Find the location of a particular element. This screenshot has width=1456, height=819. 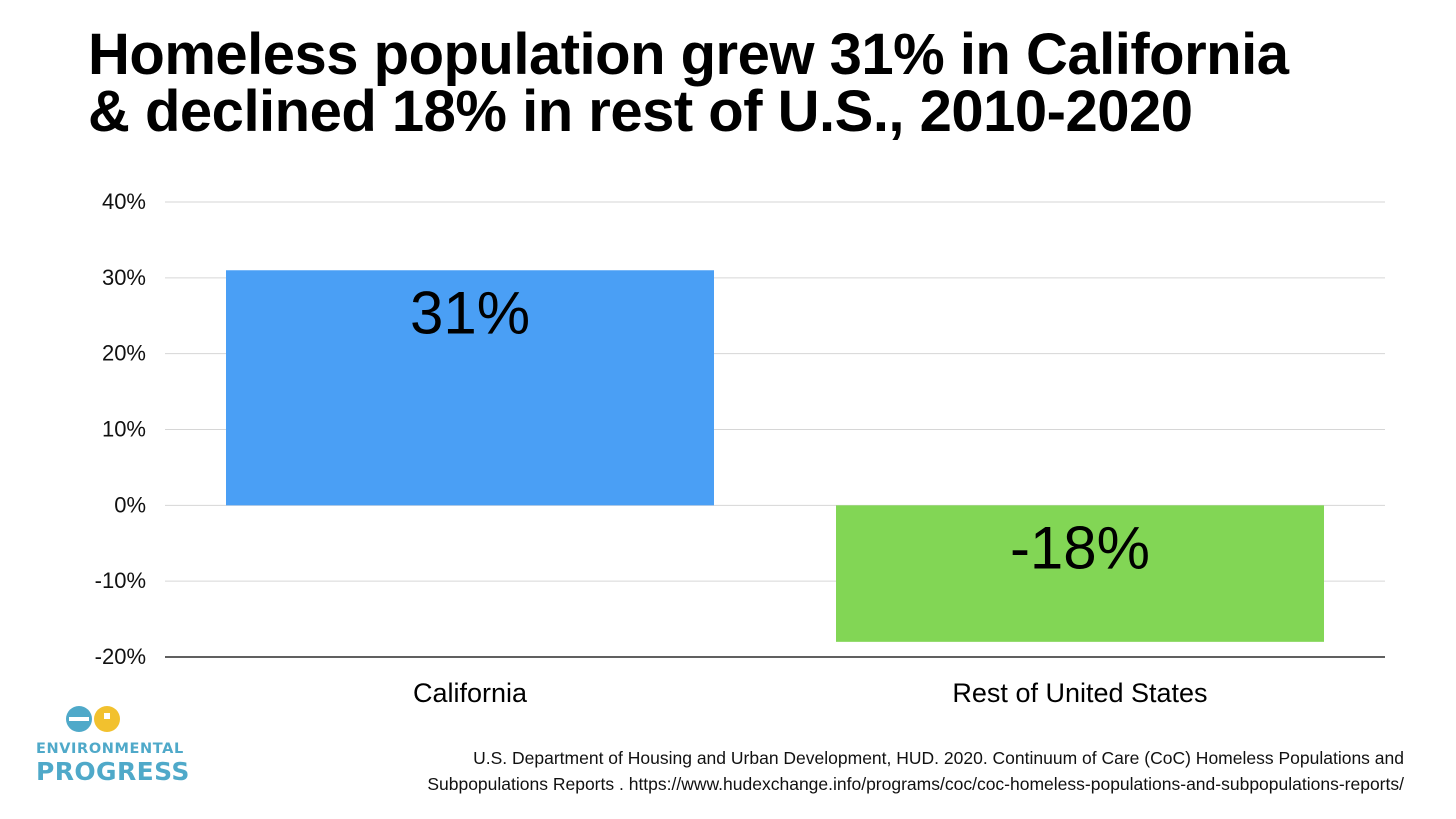

logo-text-progress: PROGRESS is located at coordinates (113, 771).